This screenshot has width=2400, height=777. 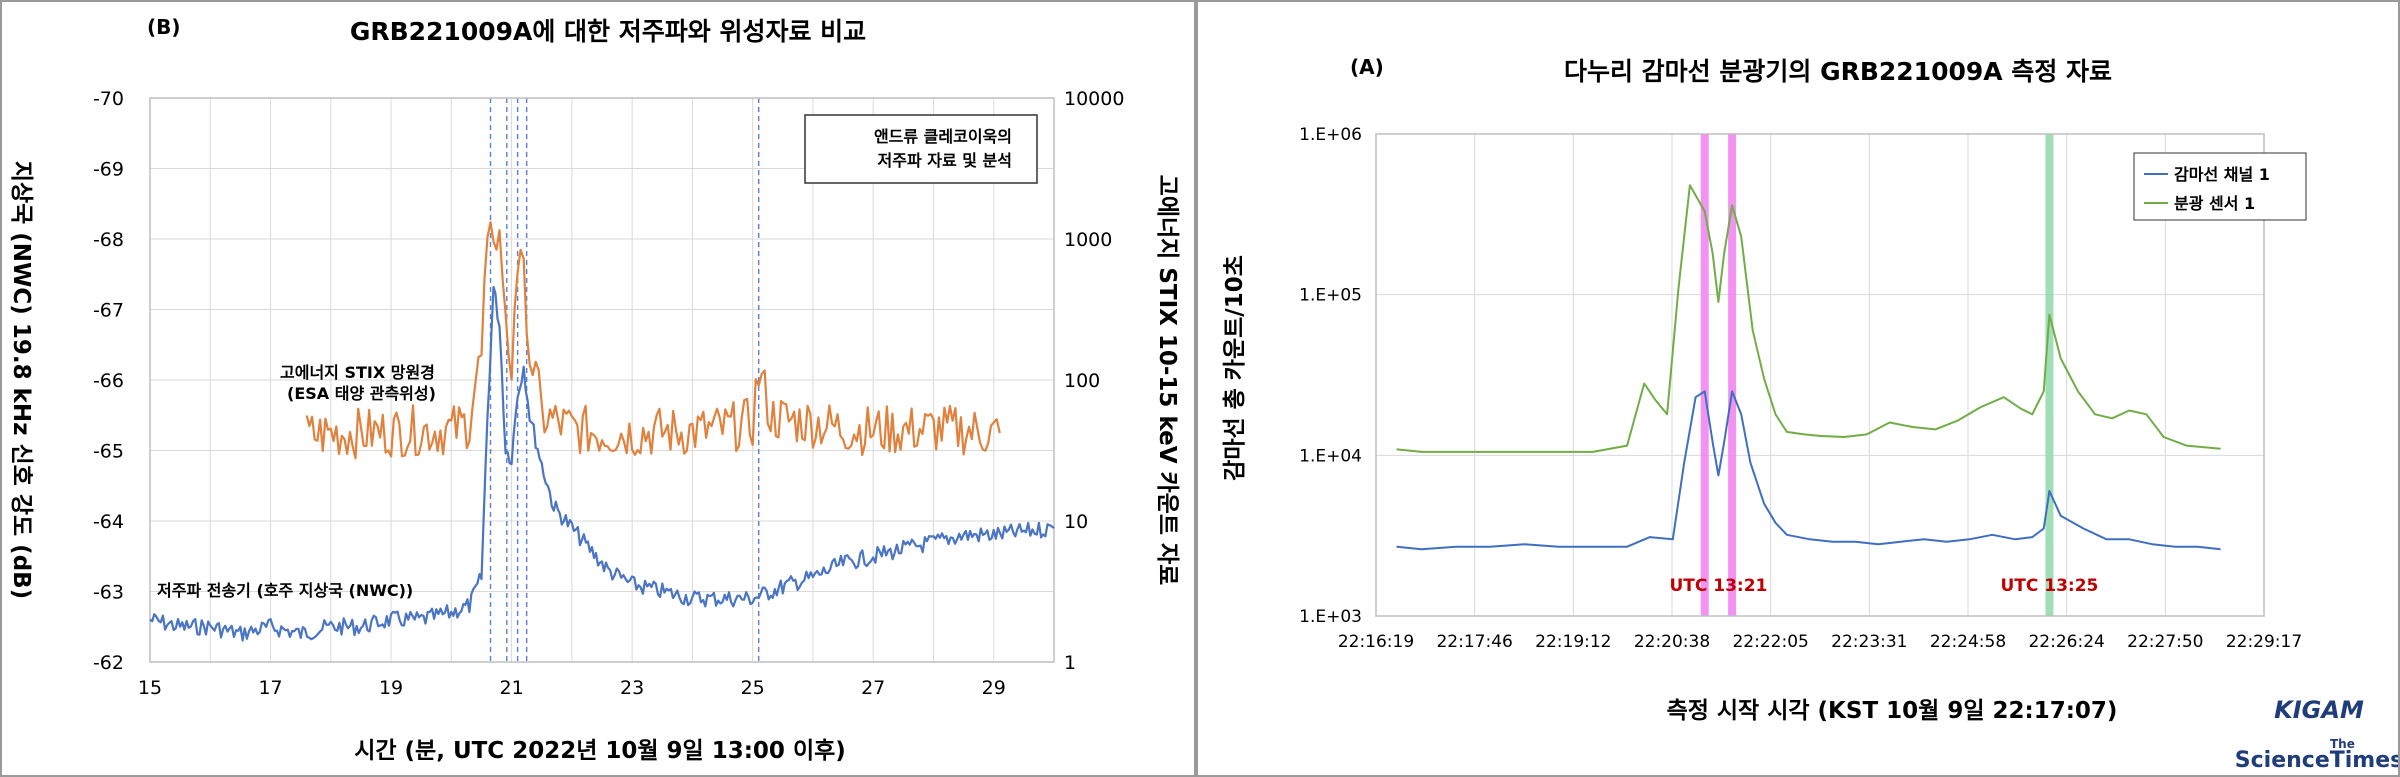 What do you see at coordinates (1808, 470) in the screenshot?
I see `series-gamma-line` at bounding box center [1808, 470].